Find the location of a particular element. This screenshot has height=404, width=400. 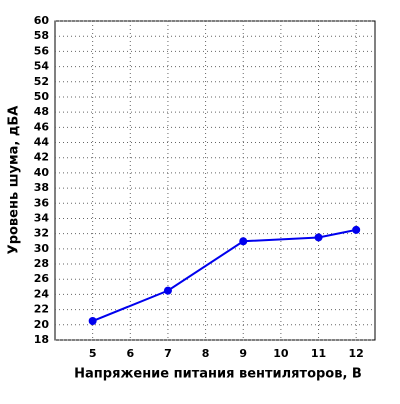

y-tick-label: 42 is located at coordinates (41, 157).